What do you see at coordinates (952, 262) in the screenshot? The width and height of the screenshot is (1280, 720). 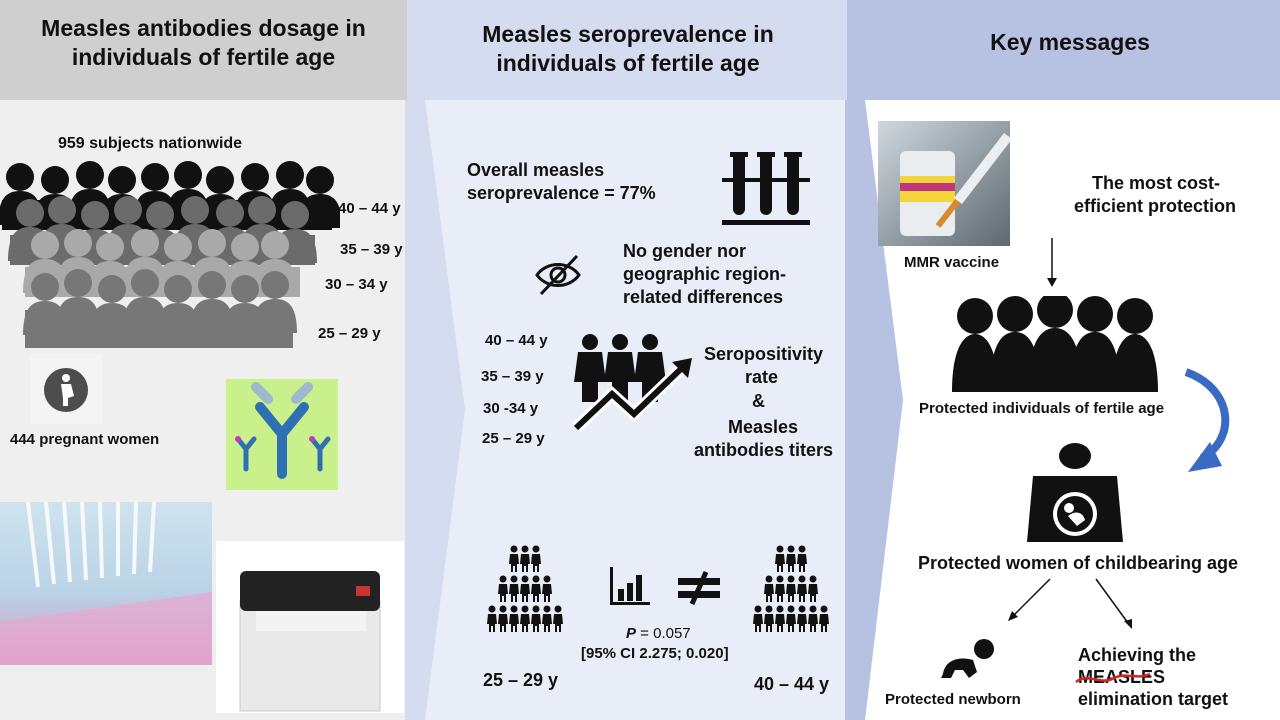 I see `vaccine-label: MMR vaccine` at bounding box center [952, 262].